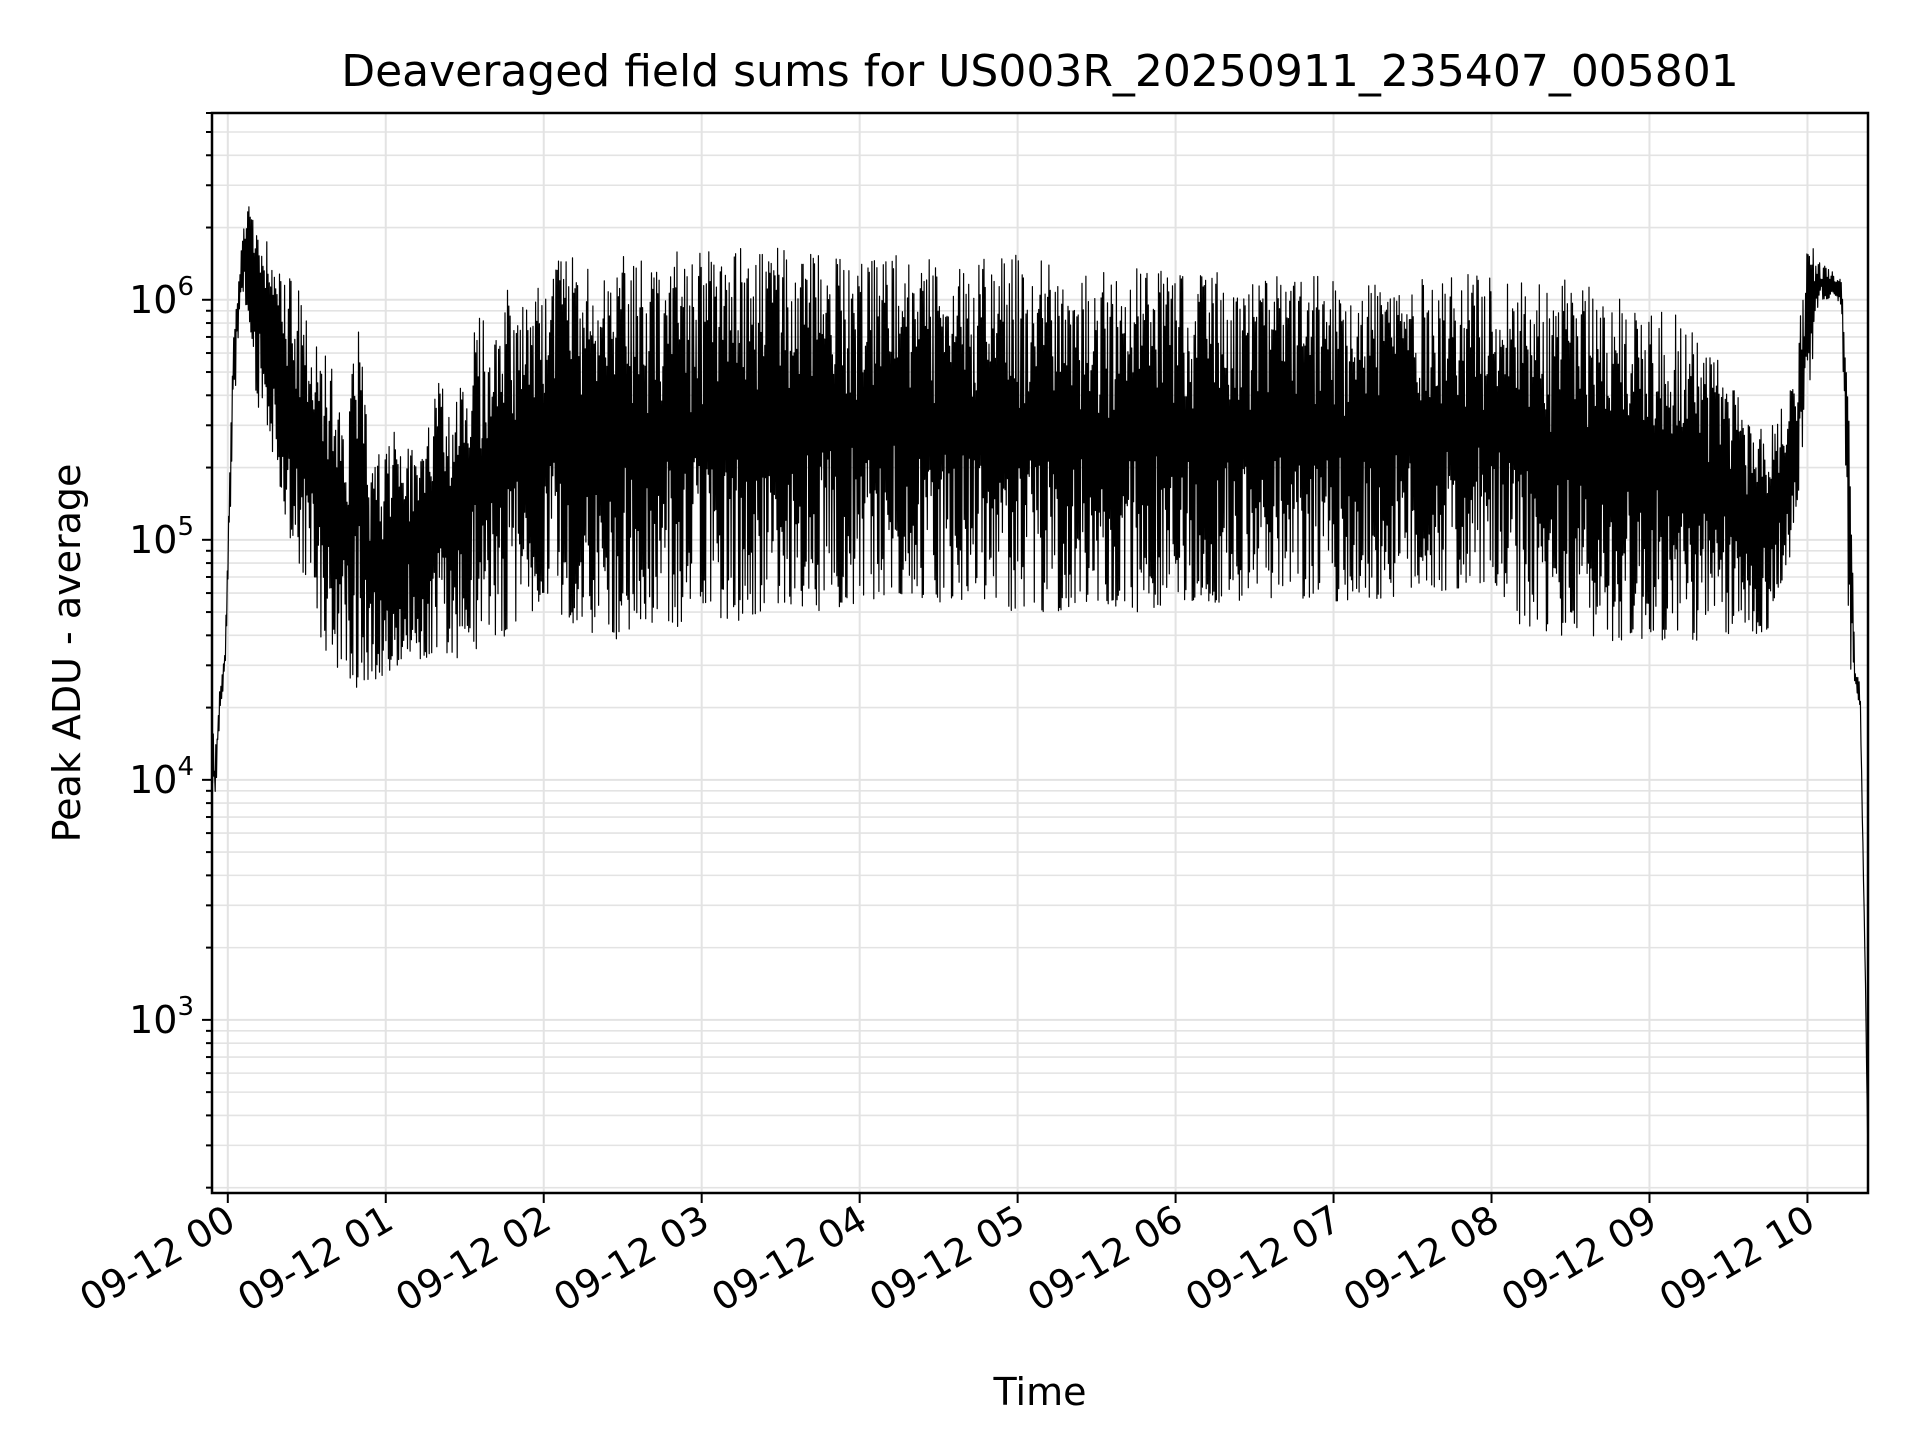 The image size is (1920, 1440). Describe the element at coordinates (185, 527) in the screenshot. I see `y-tick-exponent: 5` at that location.